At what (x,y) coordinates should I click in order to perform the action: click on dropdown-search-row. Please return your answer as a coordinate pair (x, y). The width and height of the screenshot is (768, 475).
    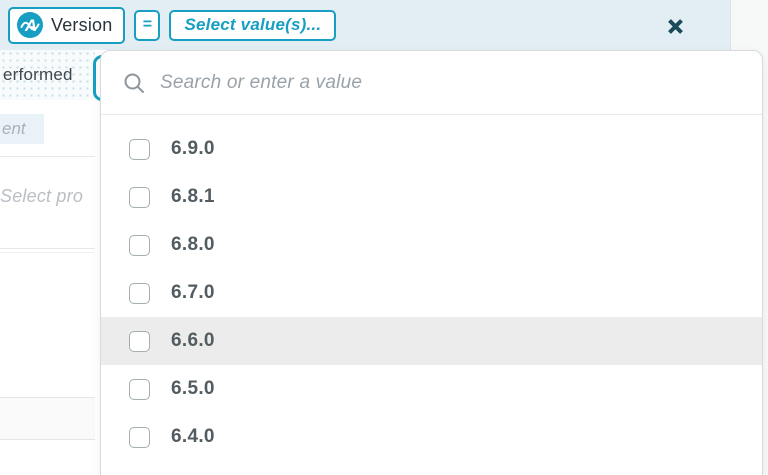
    Looking at the image, I should click on (431, 83).